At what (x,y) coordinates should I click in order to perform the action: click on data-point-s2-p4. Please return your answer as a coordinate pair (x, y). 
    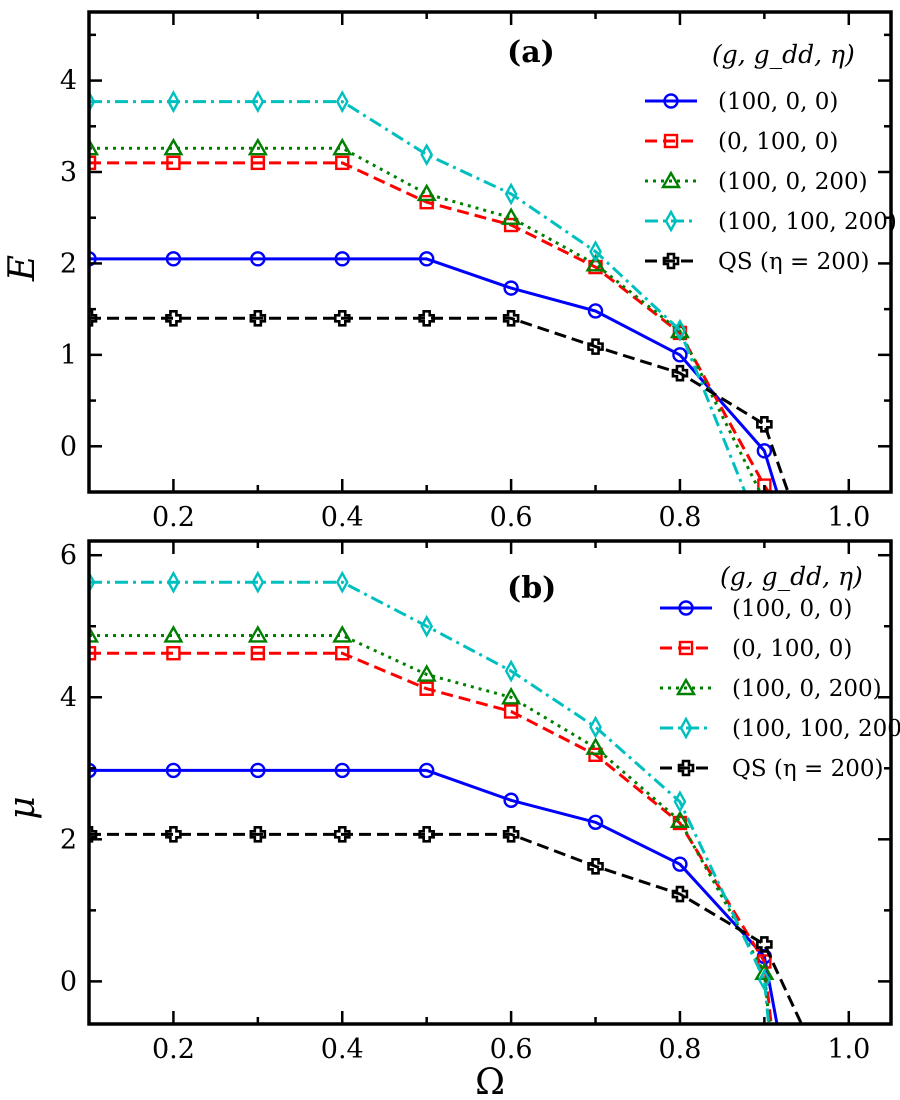
    Looking at the image, I should click on (426, 673).